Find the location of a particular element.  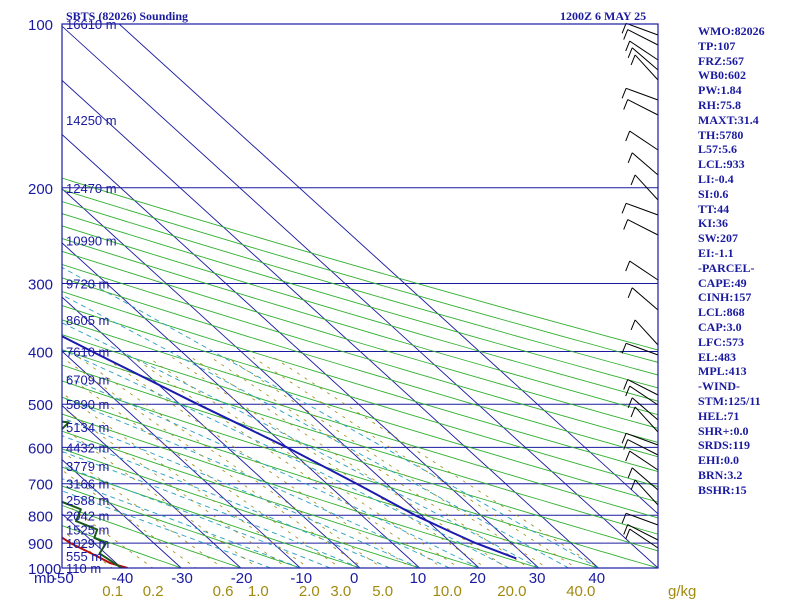

height-label: 5890 m is located at coordinates (87, 404).